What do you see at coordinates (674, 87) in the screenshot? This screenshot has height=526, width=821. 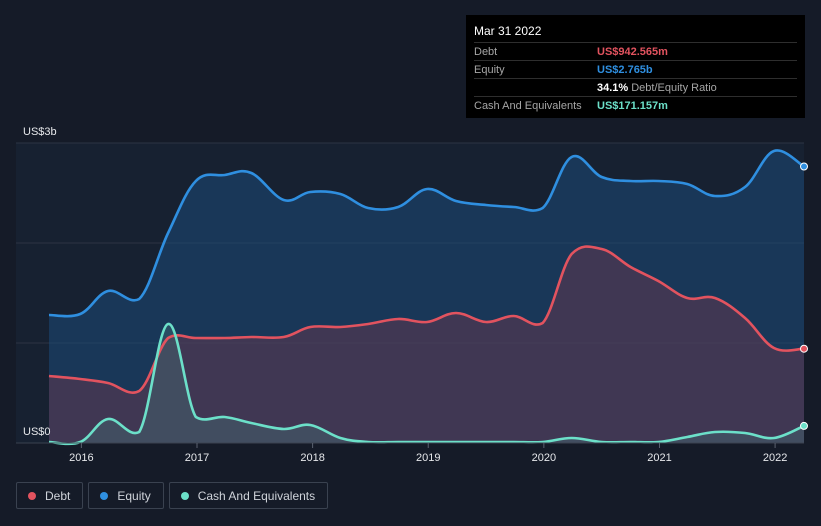 I see `tooltip-ratio-label: Debt/Equity Ratio` at bounding box center [674, 87].